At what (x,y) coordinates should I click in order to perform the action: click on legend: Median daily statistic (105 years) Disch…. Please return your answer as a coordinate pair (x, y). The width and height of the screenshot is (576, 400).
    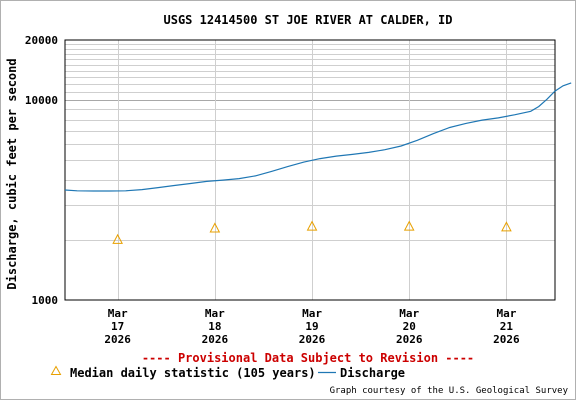
    Looking at the image, I should click on (227, 372).